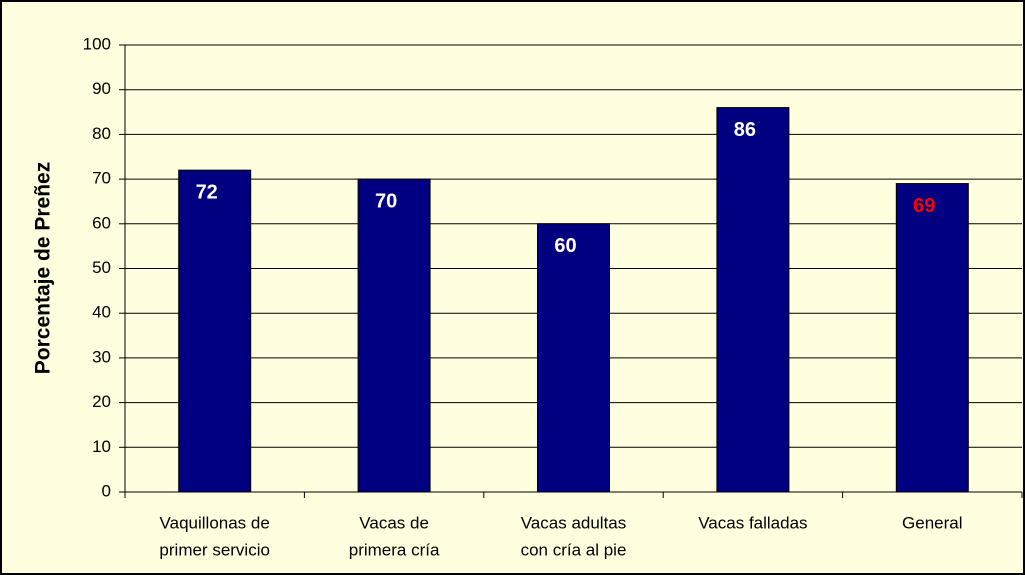  I want to click on y-tick-label: 100, so click(97, 43).